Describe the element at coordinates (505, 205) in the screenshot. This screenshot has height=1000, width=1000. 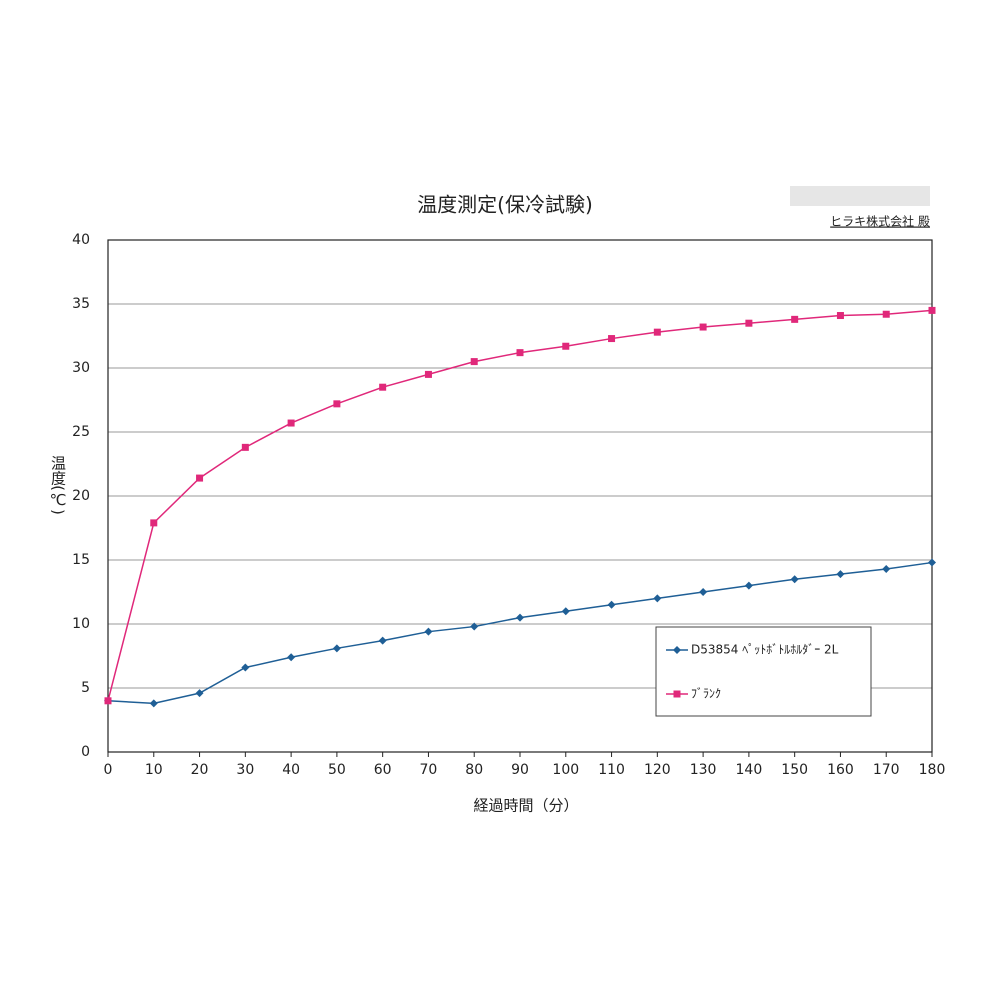
I see `chart-title: 温度測定(保冷試験)` at that location.